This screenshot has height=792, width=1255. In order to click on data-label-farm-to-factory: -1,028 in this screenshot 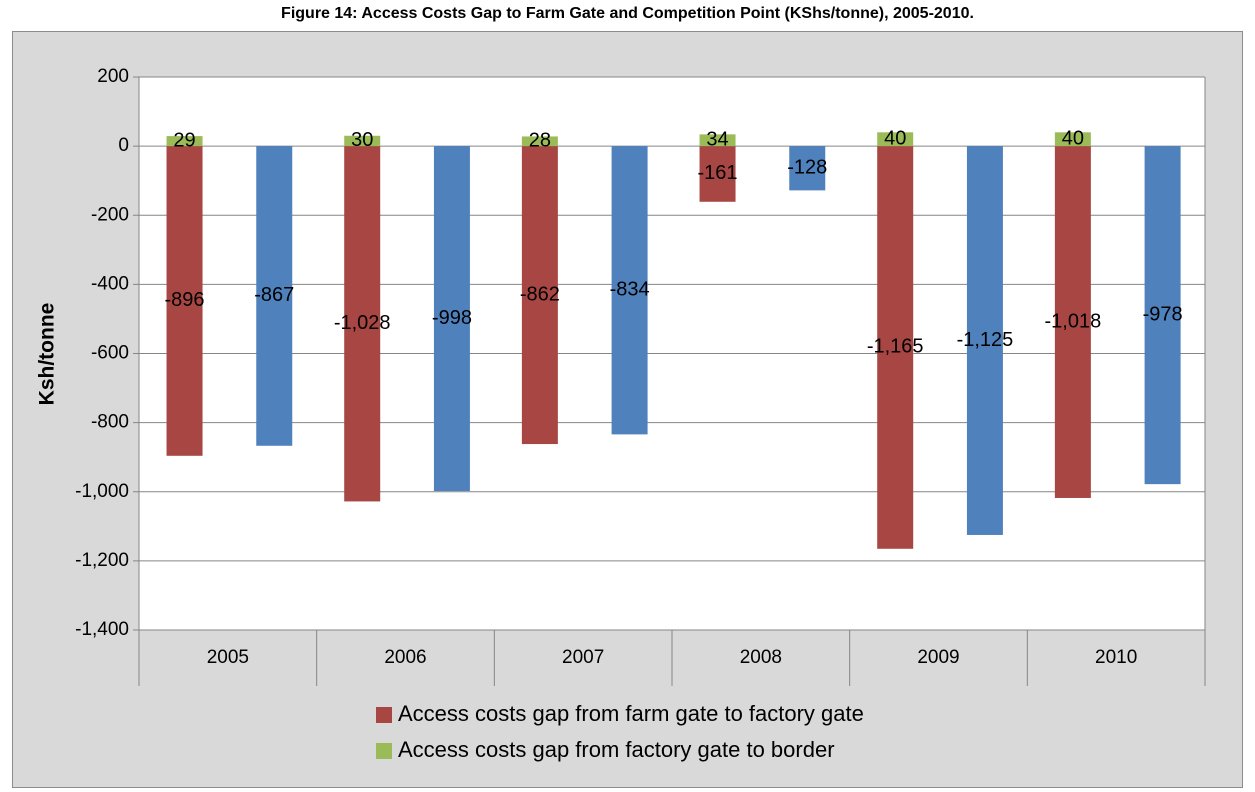, I will do `click(362, 323)`.